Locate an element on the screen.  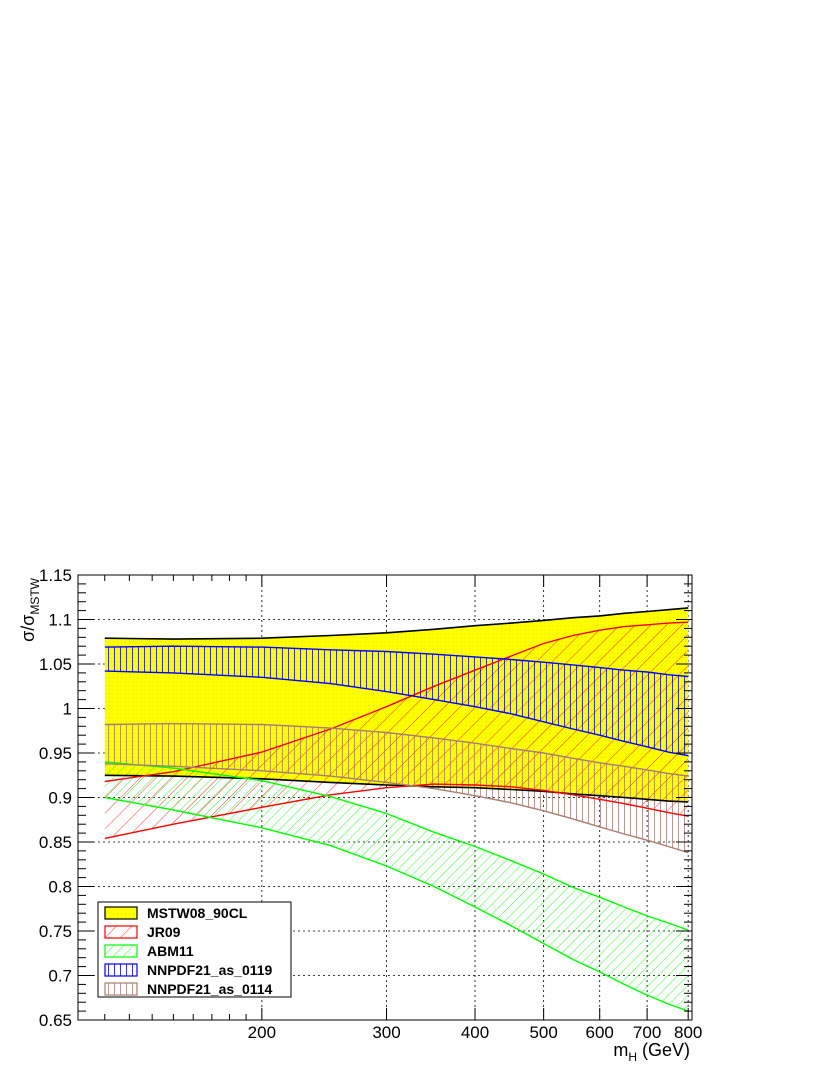
y-axis-title: σ/σMSTW is located at coordinates (30, 609).